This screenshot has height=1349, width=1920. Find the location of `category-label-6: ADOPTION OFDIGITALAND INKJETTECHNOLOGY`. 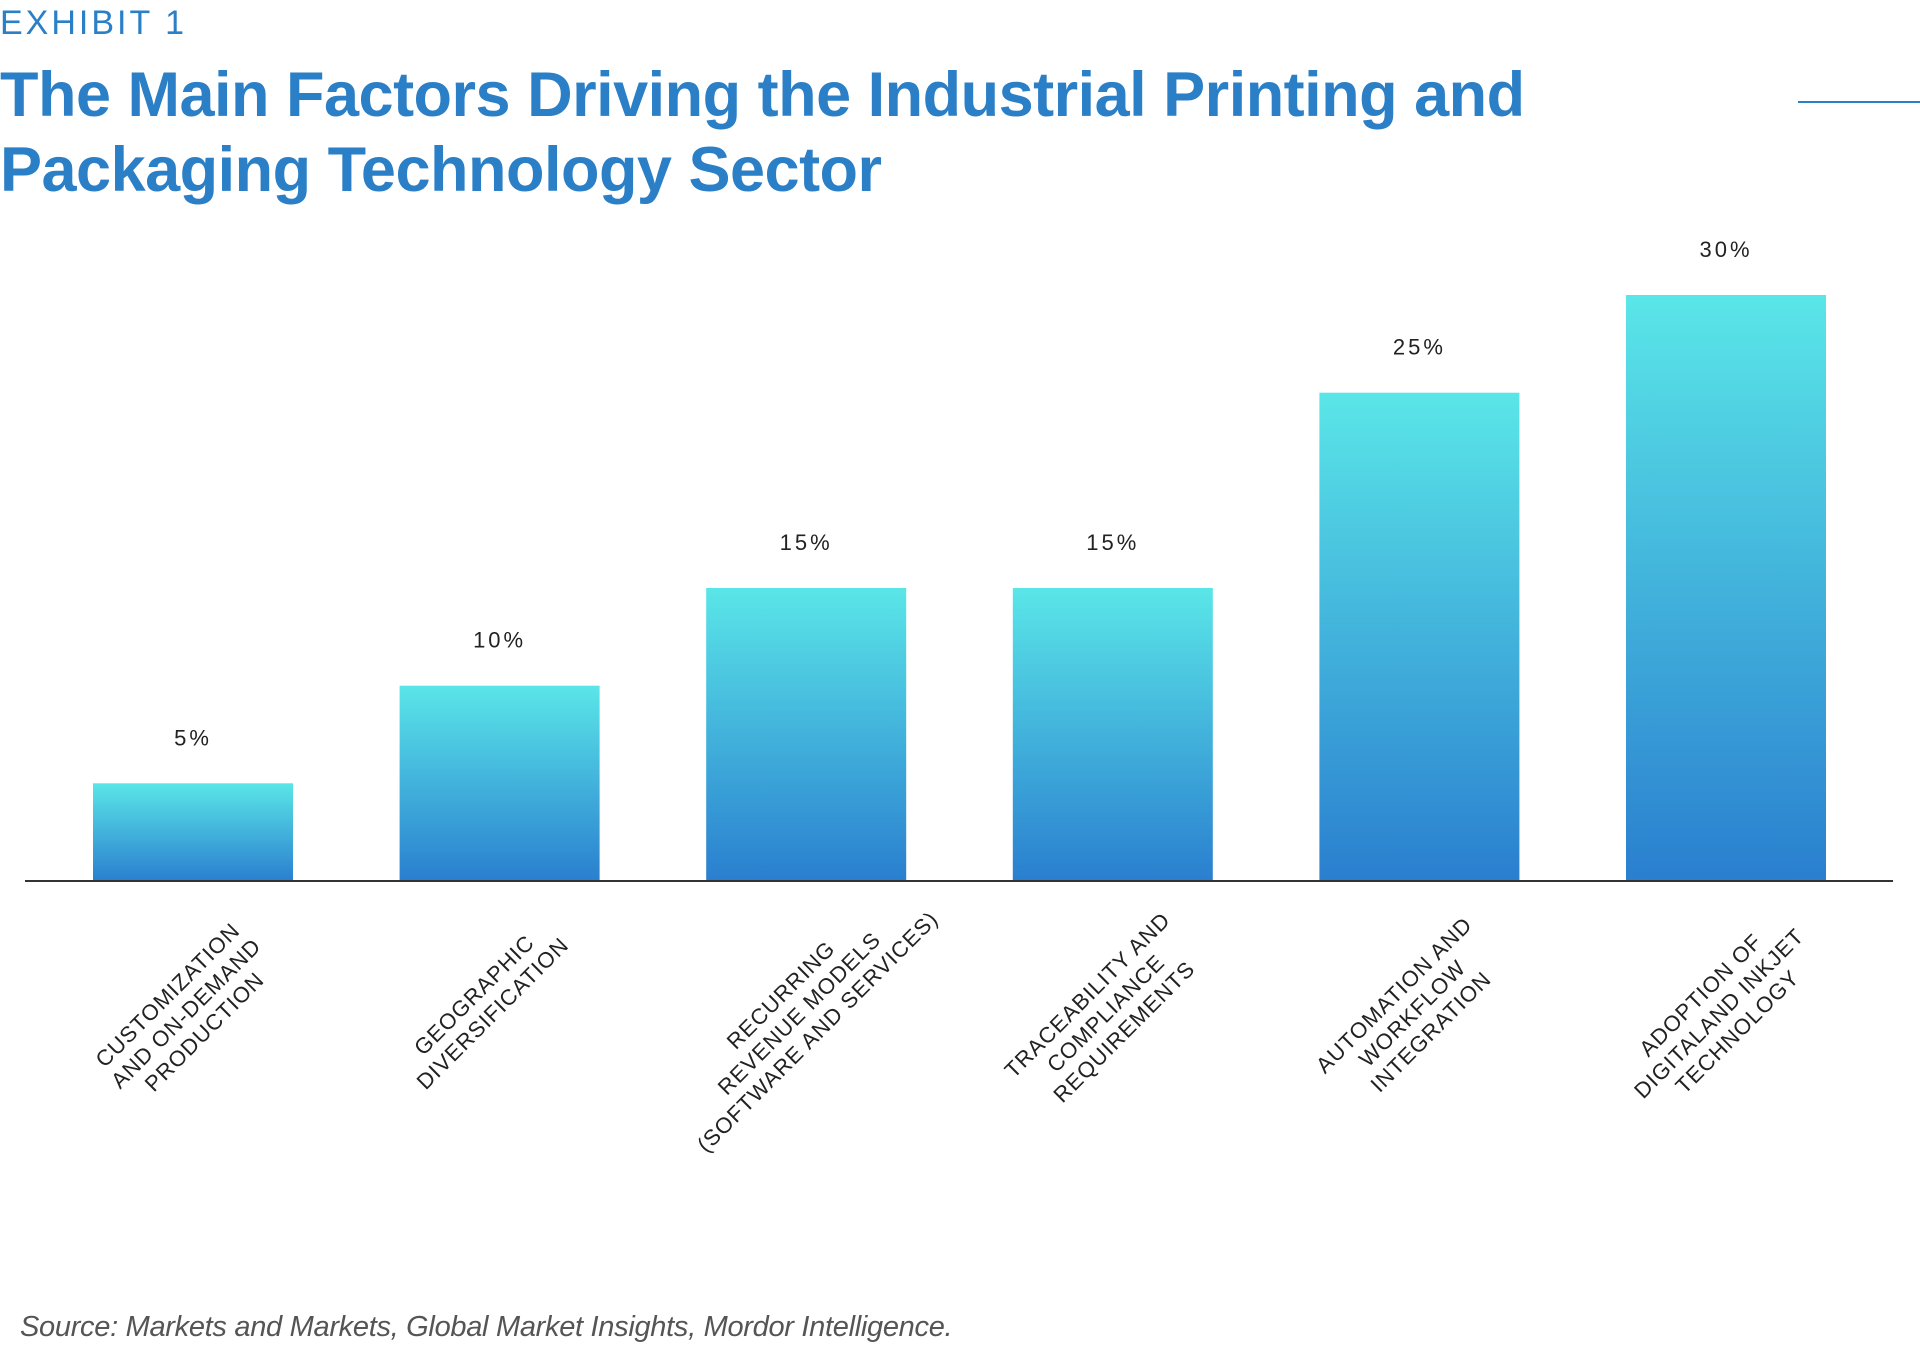

category-label-6: ADOPTION OFDIGITALAND INKJETTECHNOLOGY is located at coordinates (1719, 1013).